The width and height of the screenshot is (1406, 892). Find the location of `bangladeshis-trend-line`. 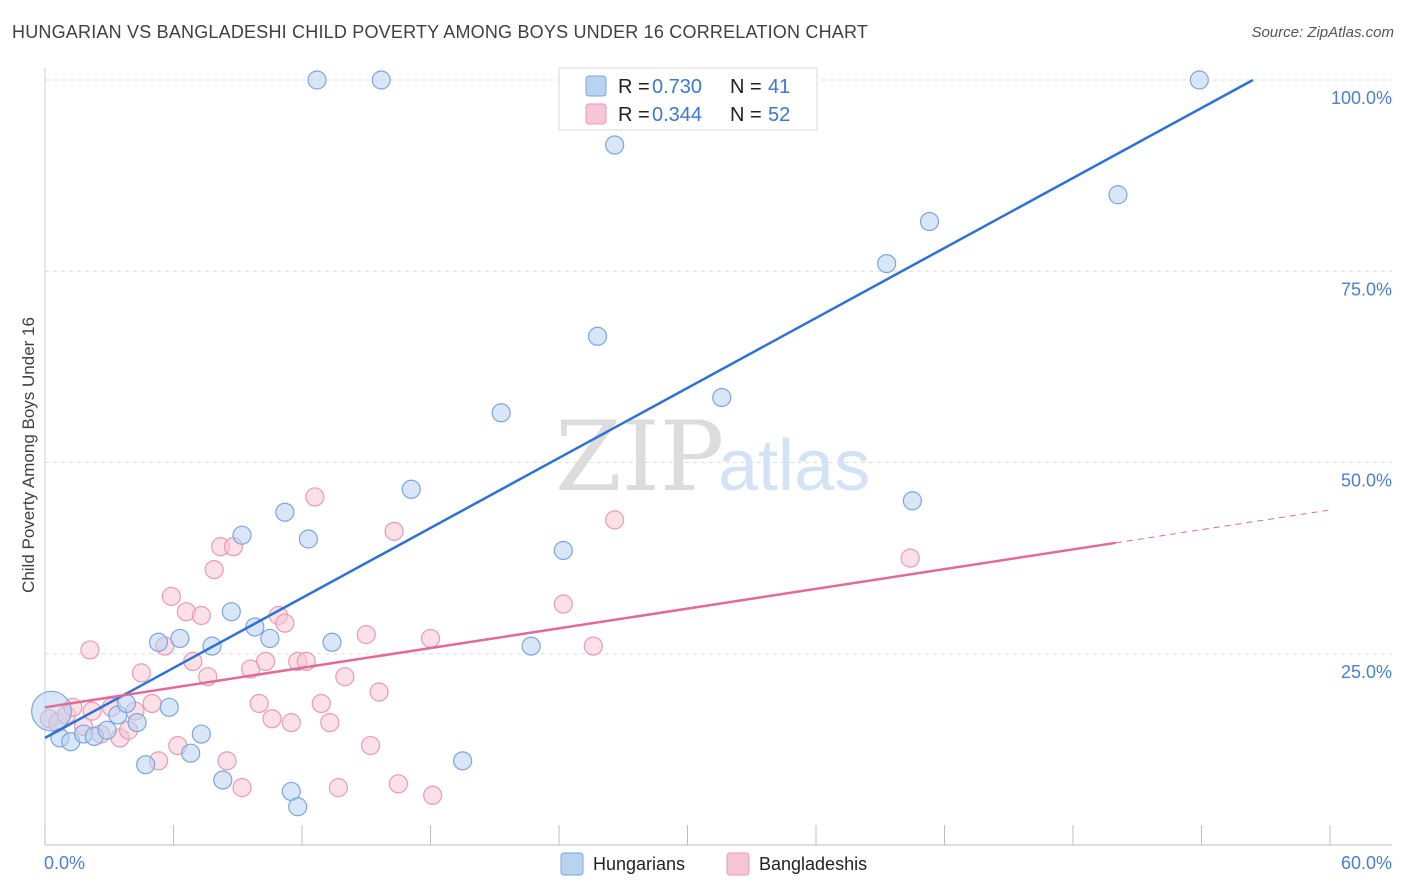

bangladeshis-trend-line is located at coordinates (580, 625).